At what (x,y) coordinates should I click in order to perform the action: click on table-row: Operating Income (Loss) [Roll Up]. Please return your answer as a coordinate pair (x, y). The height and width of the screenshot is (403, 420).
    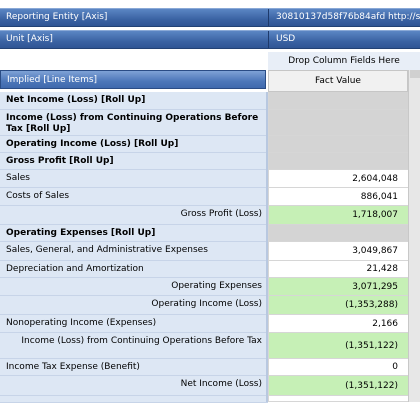
    Looking at the image, I should click on (204, 144).